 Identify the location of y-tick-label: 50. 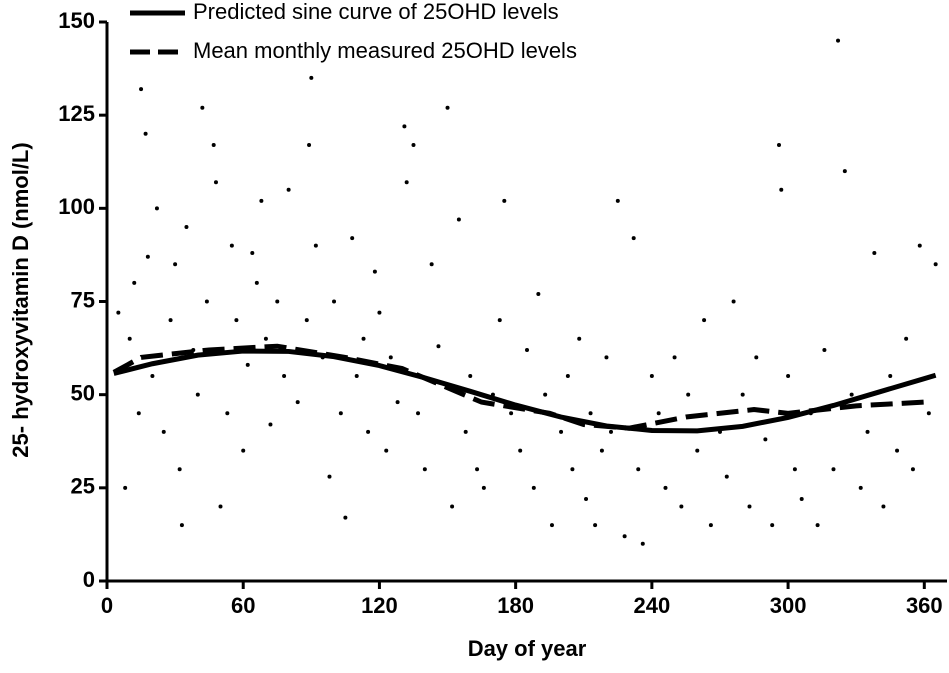
(83, 392).